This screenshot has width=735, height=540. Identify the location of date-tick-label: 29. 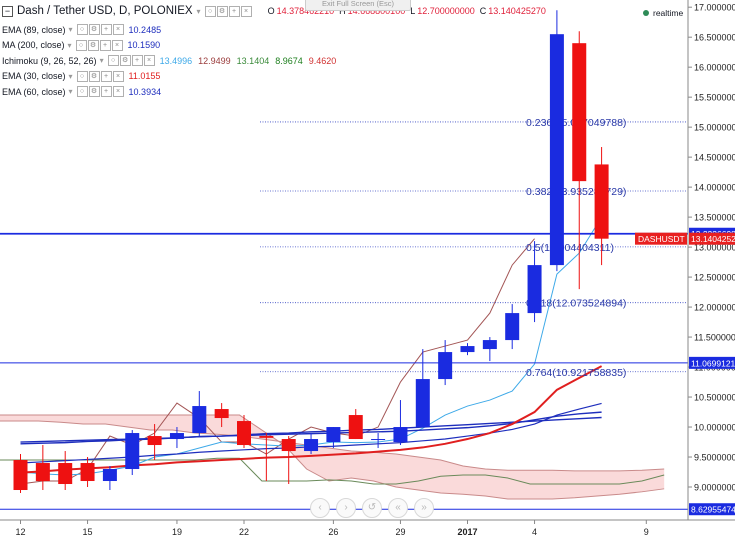
(400, 532).